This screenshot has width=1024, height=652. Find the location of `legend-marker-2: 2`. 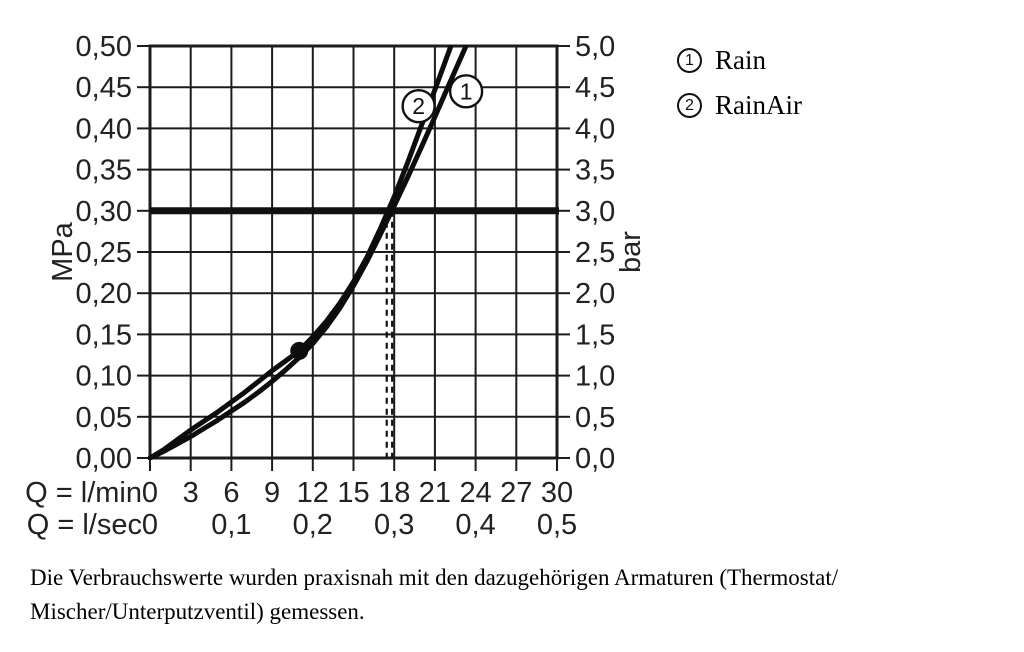

legend-marker-2: 2 is located at coordinates (689, 105).